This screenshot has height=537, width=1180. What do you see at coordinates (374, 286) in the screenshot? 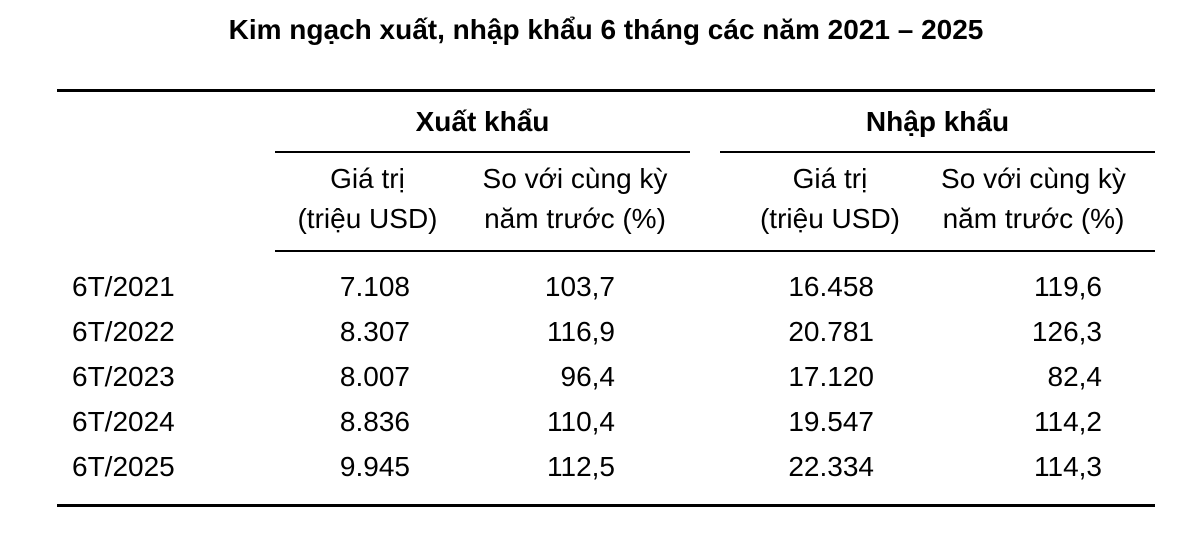
I see `export-value-cell: 7.108` at bounding box center [374, 286].